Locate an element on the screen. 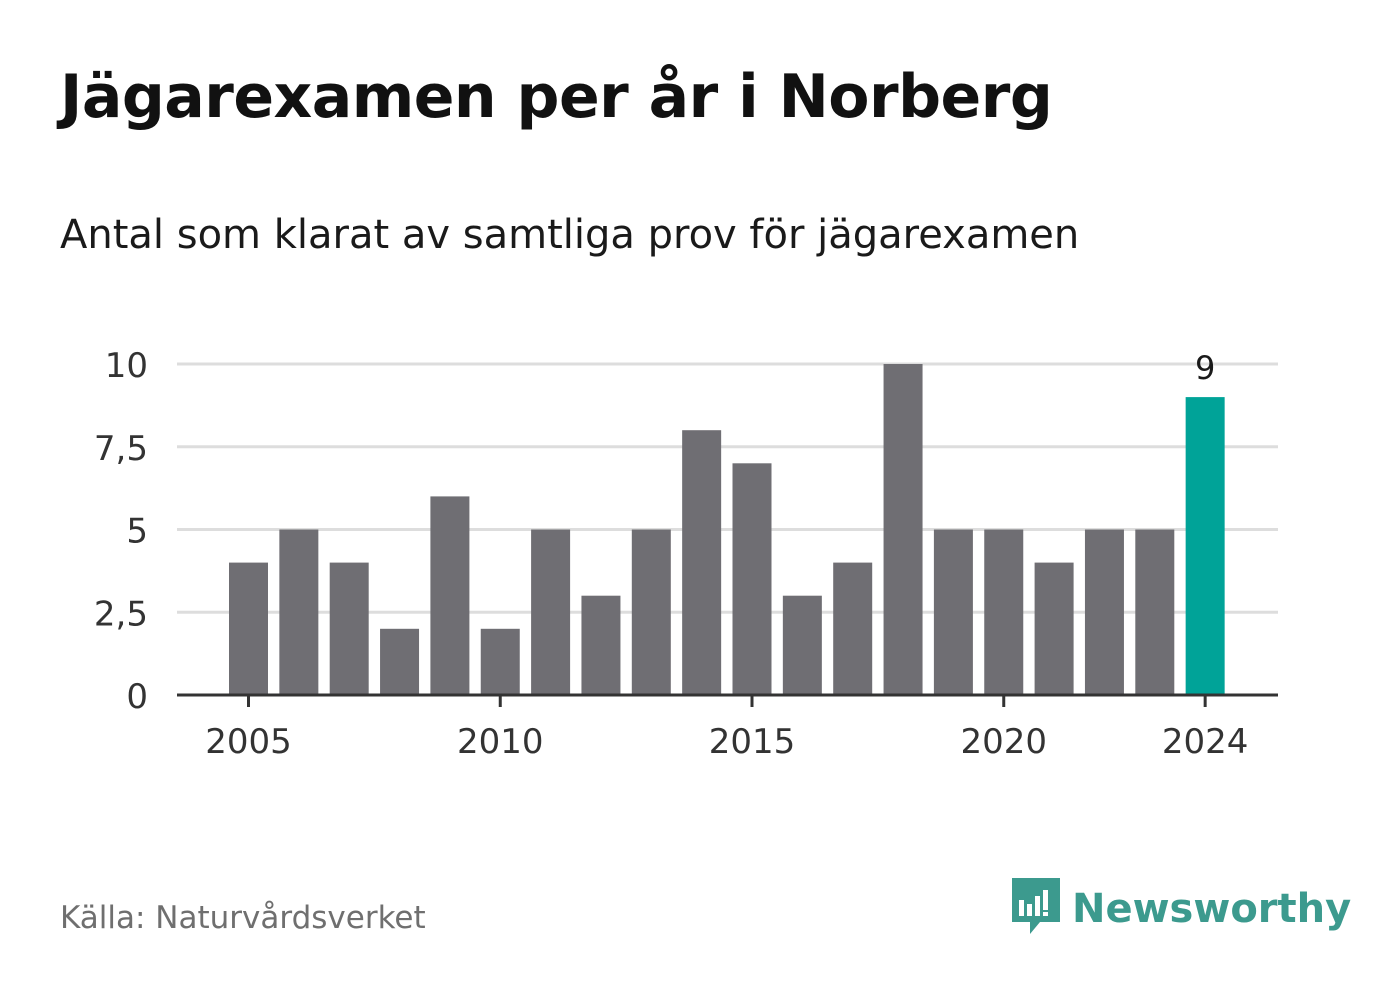  y-tick-label: 2,5 is located at coordinates (121, 614).